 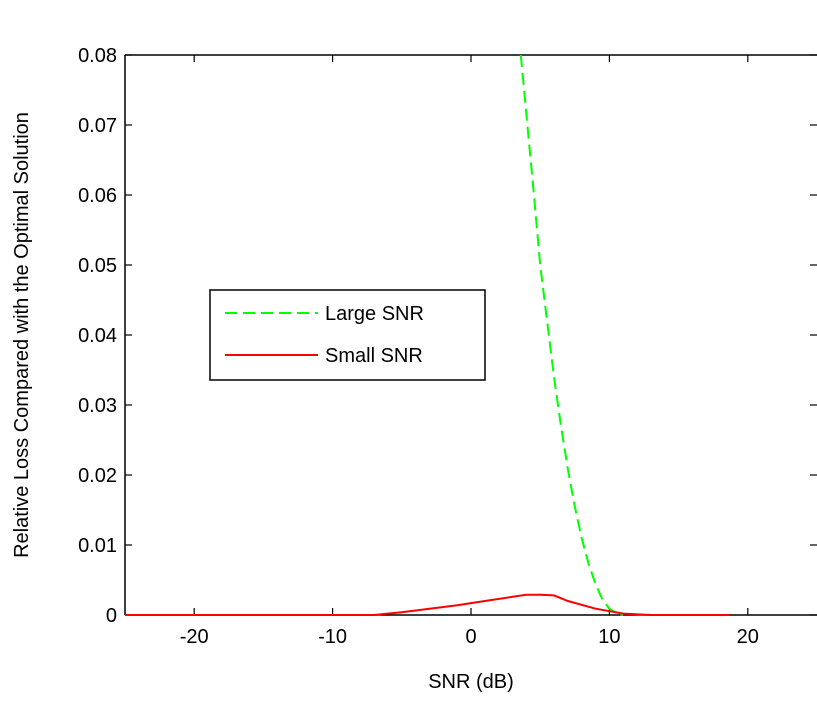 What do you see at coordinates (374, 356) in the screenshot?
I see `legend-label-small-snr: Small SNR` at bounding box center [374, 356].